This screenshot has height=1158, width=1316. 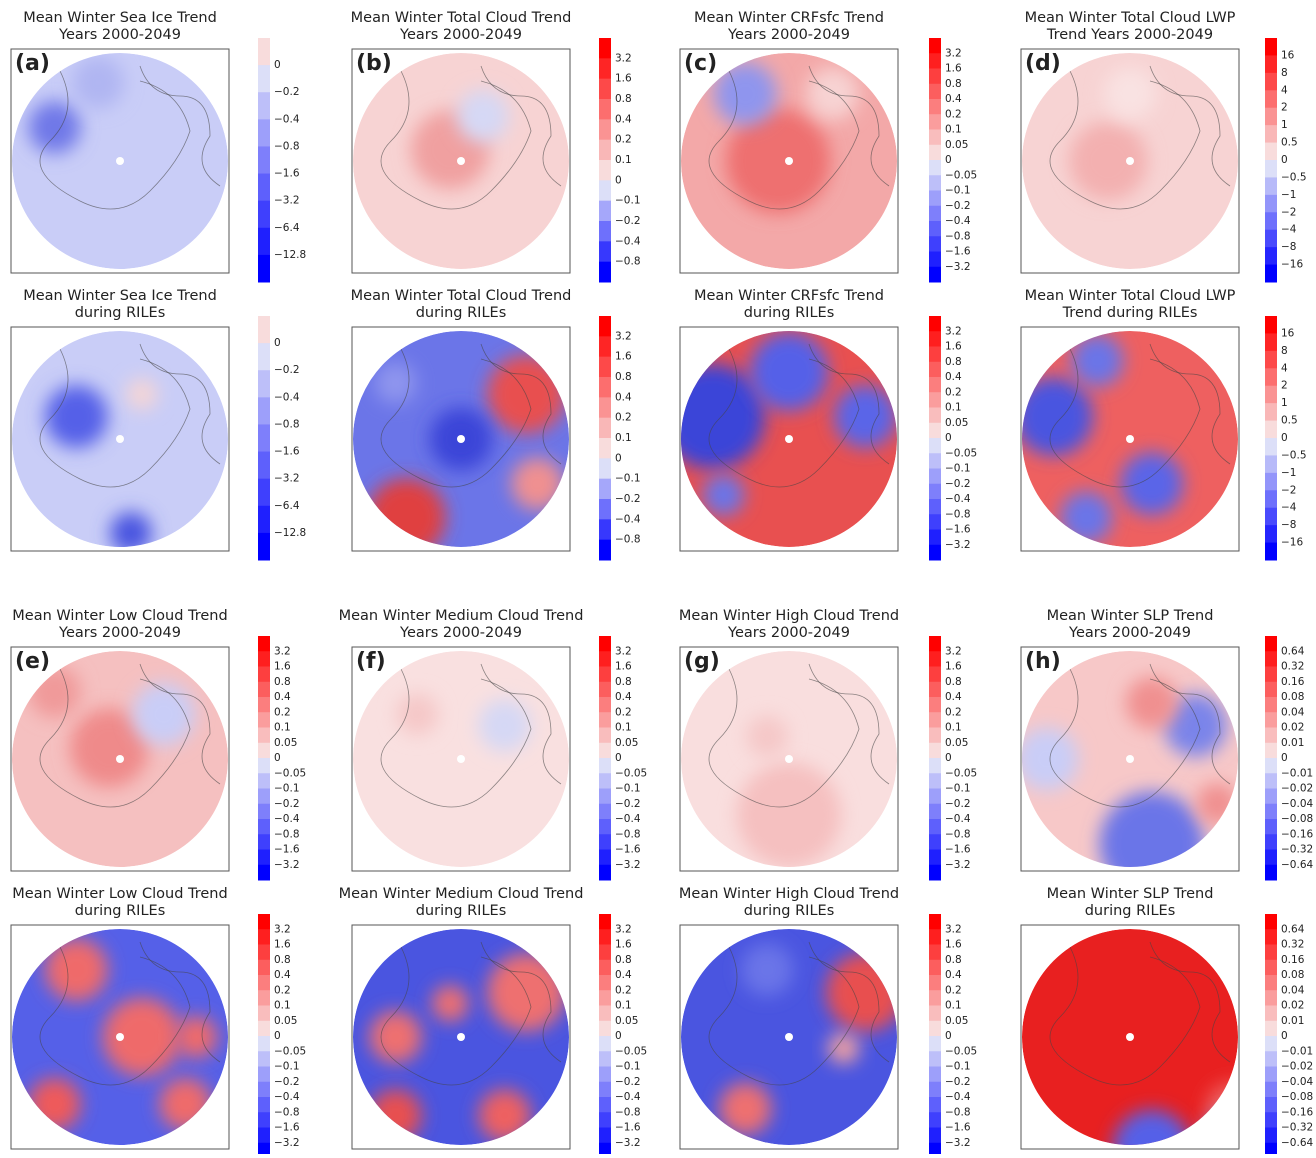 What do you see at coordinates (628, 819) in the screenshot?
I see `colorbar-label: −0.4` at bounding box center [628, 819].